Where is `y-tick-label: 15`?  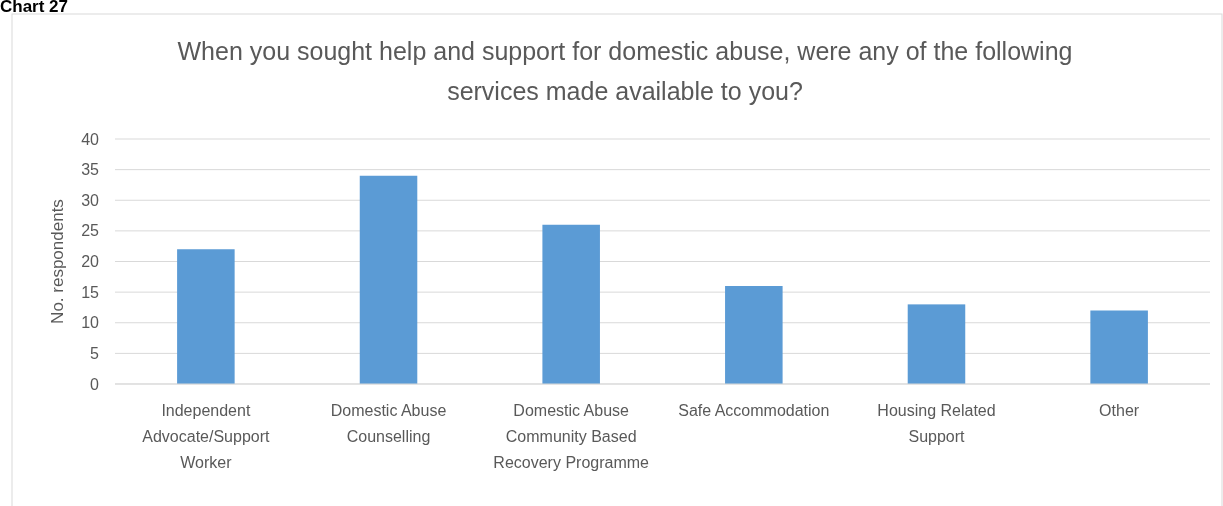 y-tick-label: 15 is located at coordinates (90, 292).